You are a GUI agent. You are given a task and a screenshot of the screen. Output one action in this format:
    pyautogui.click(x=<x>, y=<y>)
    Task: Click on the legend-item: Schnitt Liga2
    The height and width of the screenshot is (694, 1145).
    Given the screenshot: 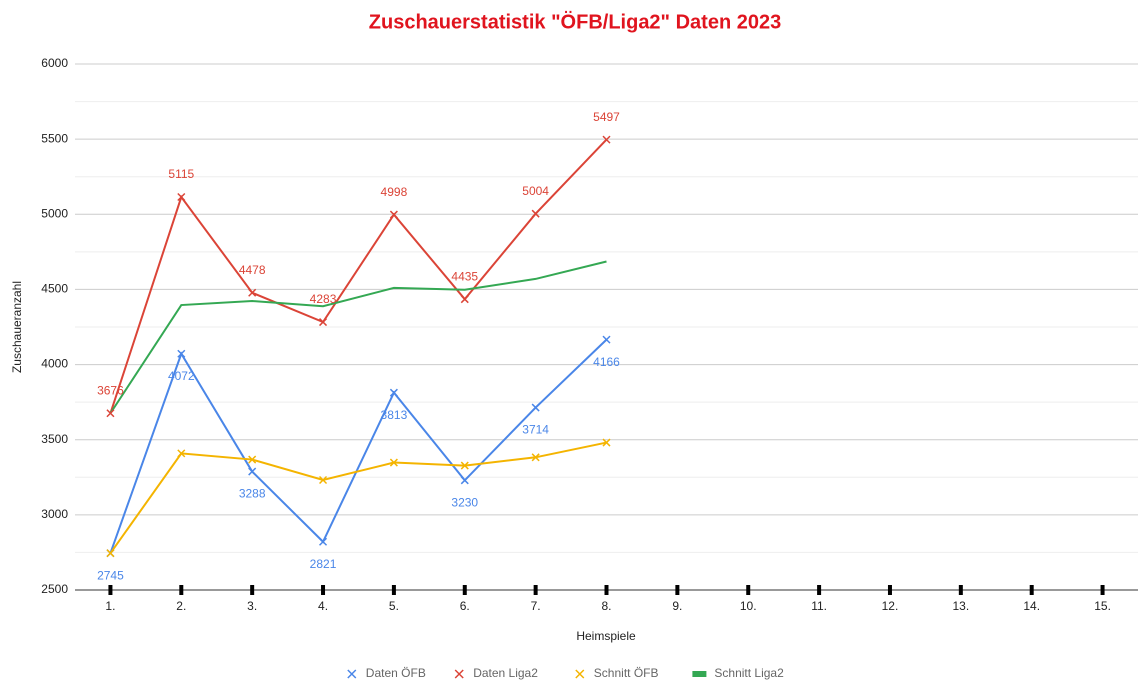 What is the action you would take?
    pyautogui.click(x=738, y=673)
    